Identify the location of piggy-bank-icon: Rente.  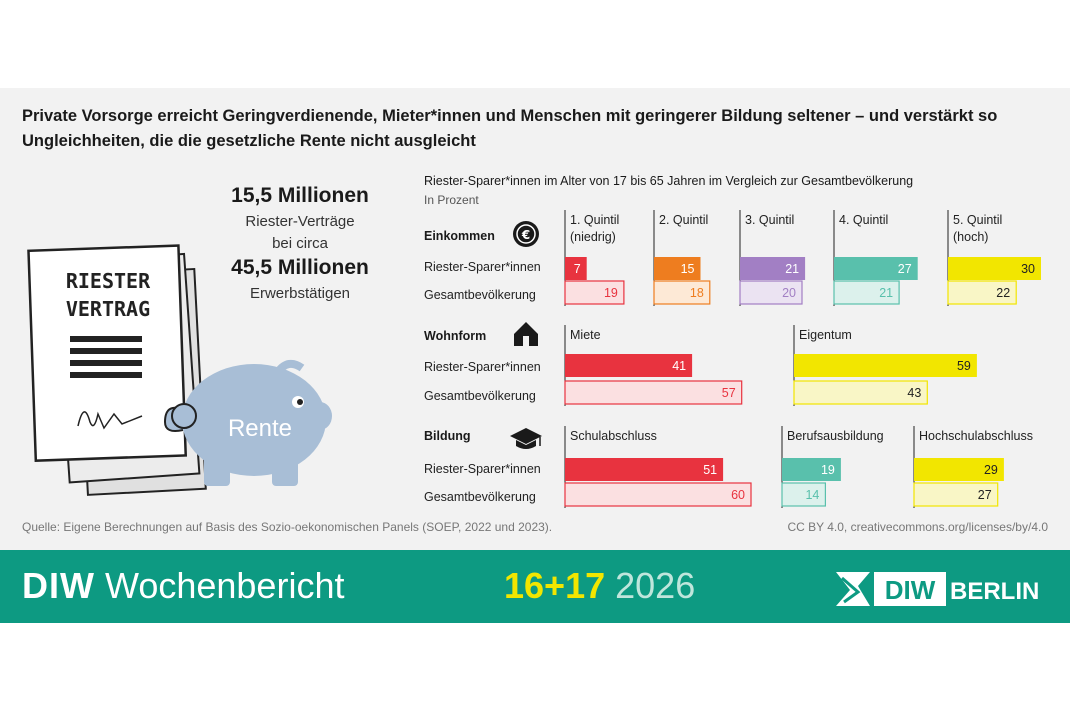
(247, 422).